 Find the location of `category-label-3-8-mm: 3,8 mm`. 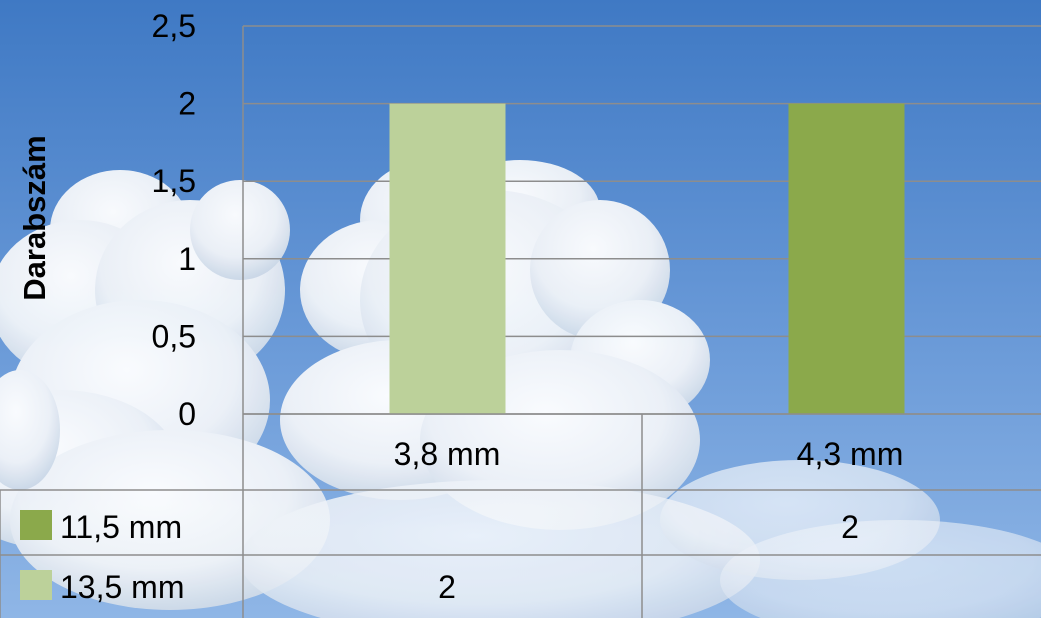

category-label-3-8-mm: 3,8 mm is located at coordinates (447, 454).